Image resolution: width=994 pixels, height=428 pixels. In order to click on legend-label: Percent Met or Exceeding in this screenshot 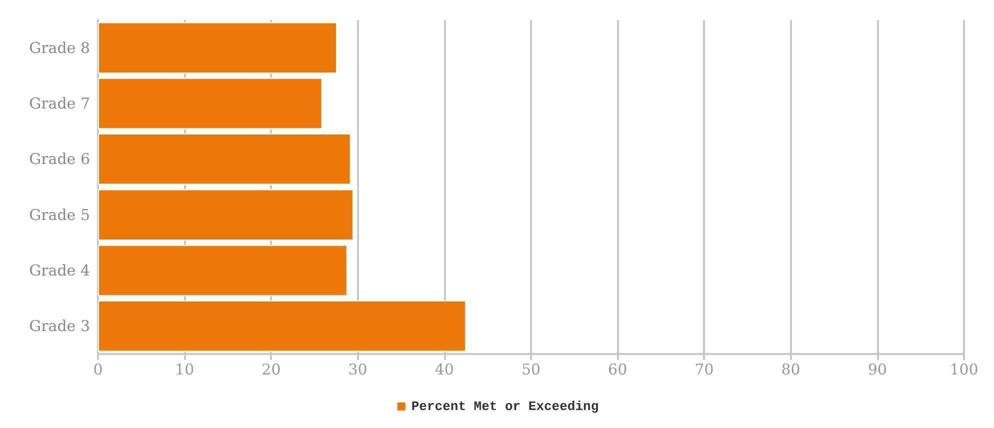, I will do `click(505, 406)`.